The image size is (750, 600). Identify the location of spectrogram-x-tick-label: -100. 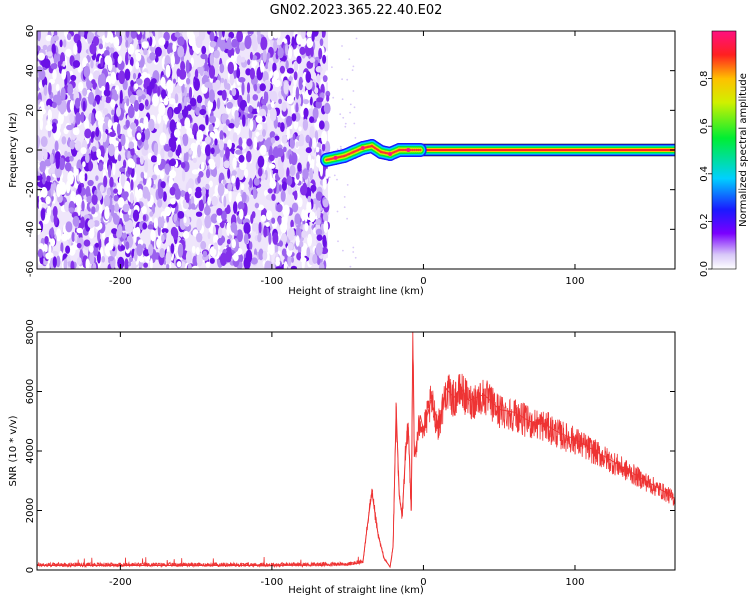
(272, 281).